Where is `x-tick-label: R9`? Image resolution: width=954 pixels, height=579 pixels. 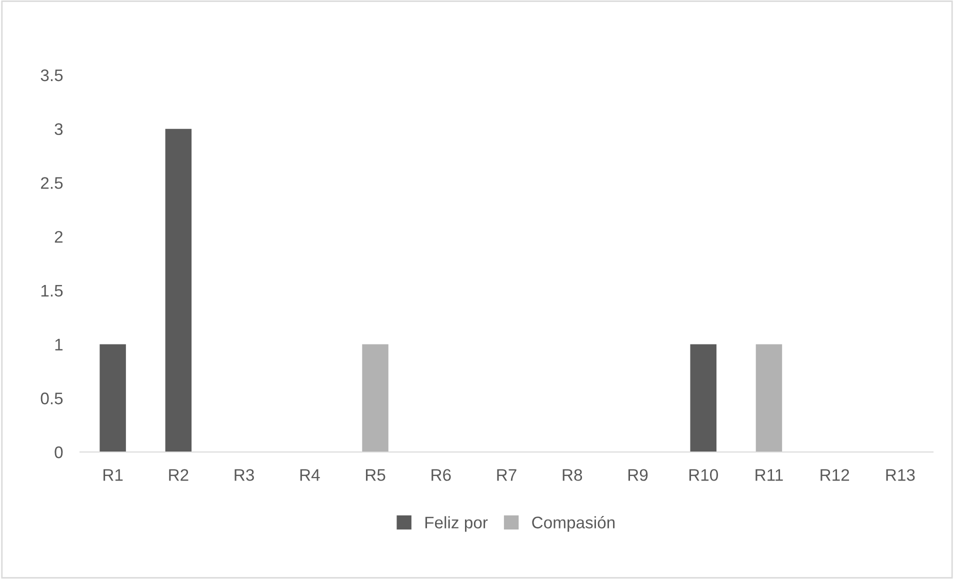
x-tick-label: R9 is located at coordinates (638, 475).